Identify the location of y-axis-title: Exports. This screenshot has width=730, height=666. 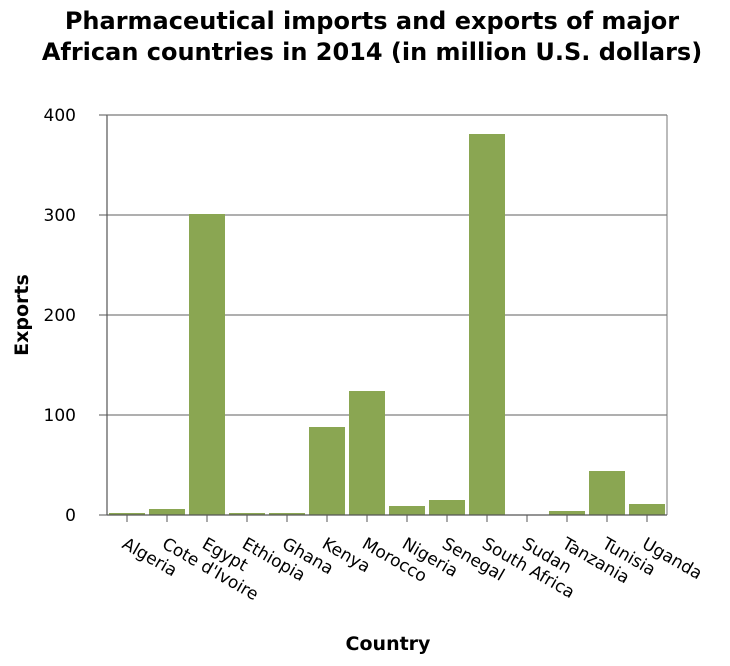
(22, 315).